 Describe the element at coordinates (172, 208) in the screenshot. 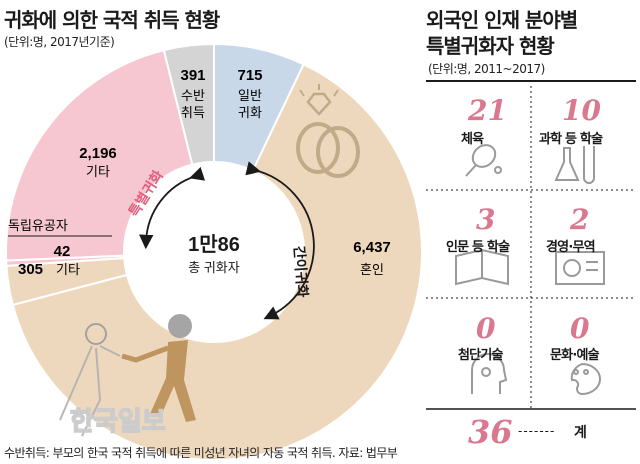

I see `special-naturalization-arrow` at that location.